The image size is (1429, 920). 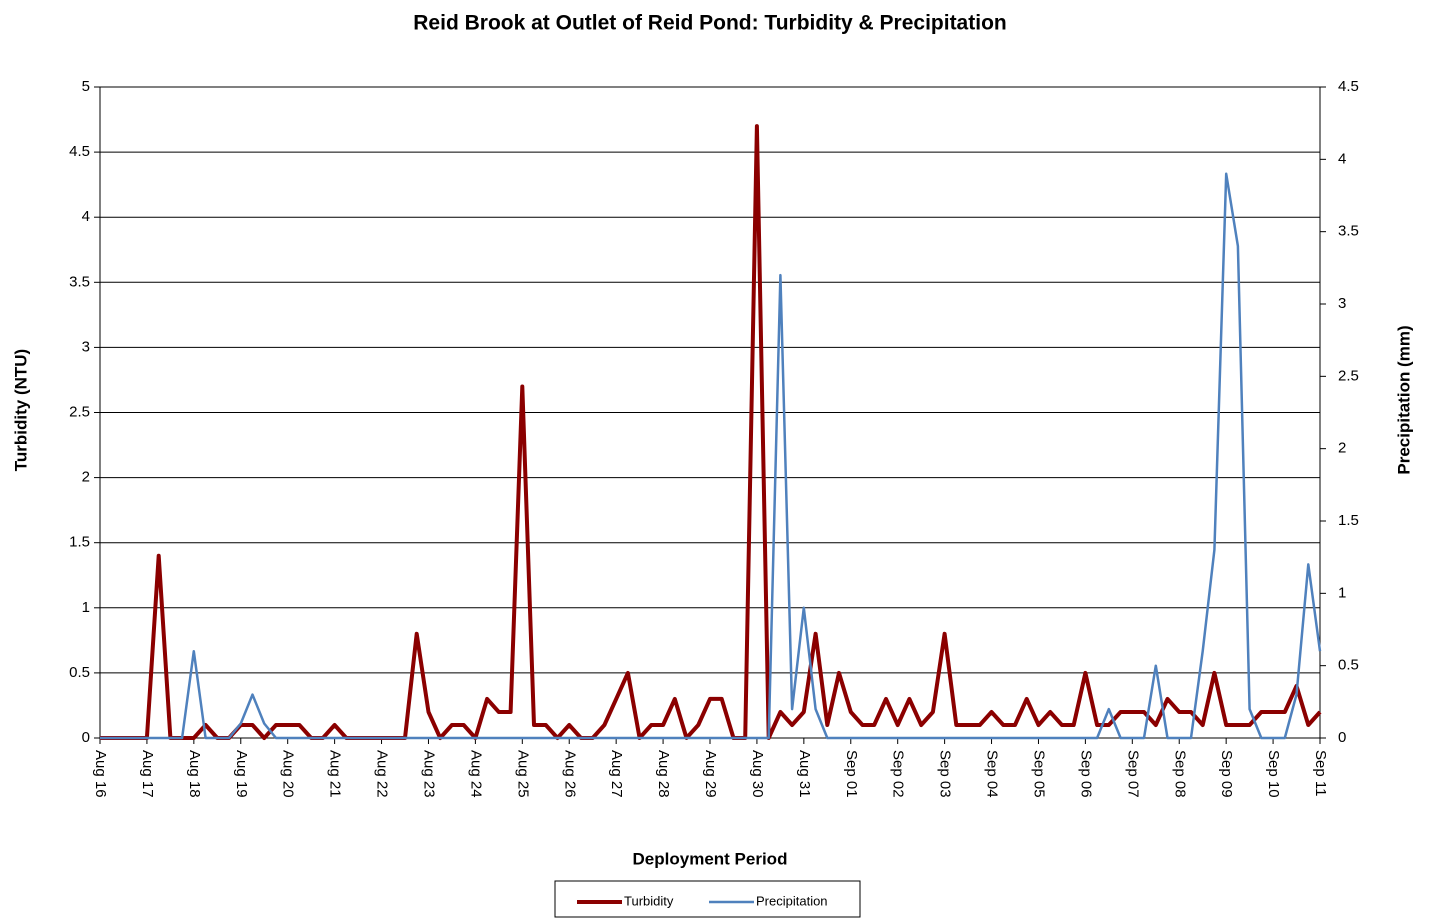 What do you see at coordinates (86, 86) in the screenshot?
I see `y-tick-label: 5` at bounding box center [86, 86].